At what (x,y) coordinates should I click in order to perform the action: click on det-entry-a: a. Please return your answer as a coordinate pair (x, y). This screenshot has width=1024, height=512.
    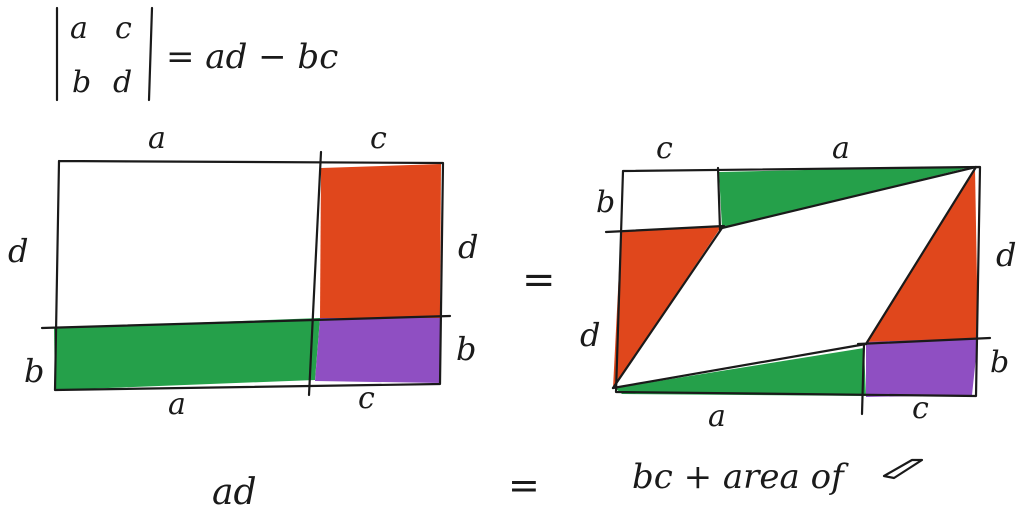
    Looking at the image, I should click on (79, 28).